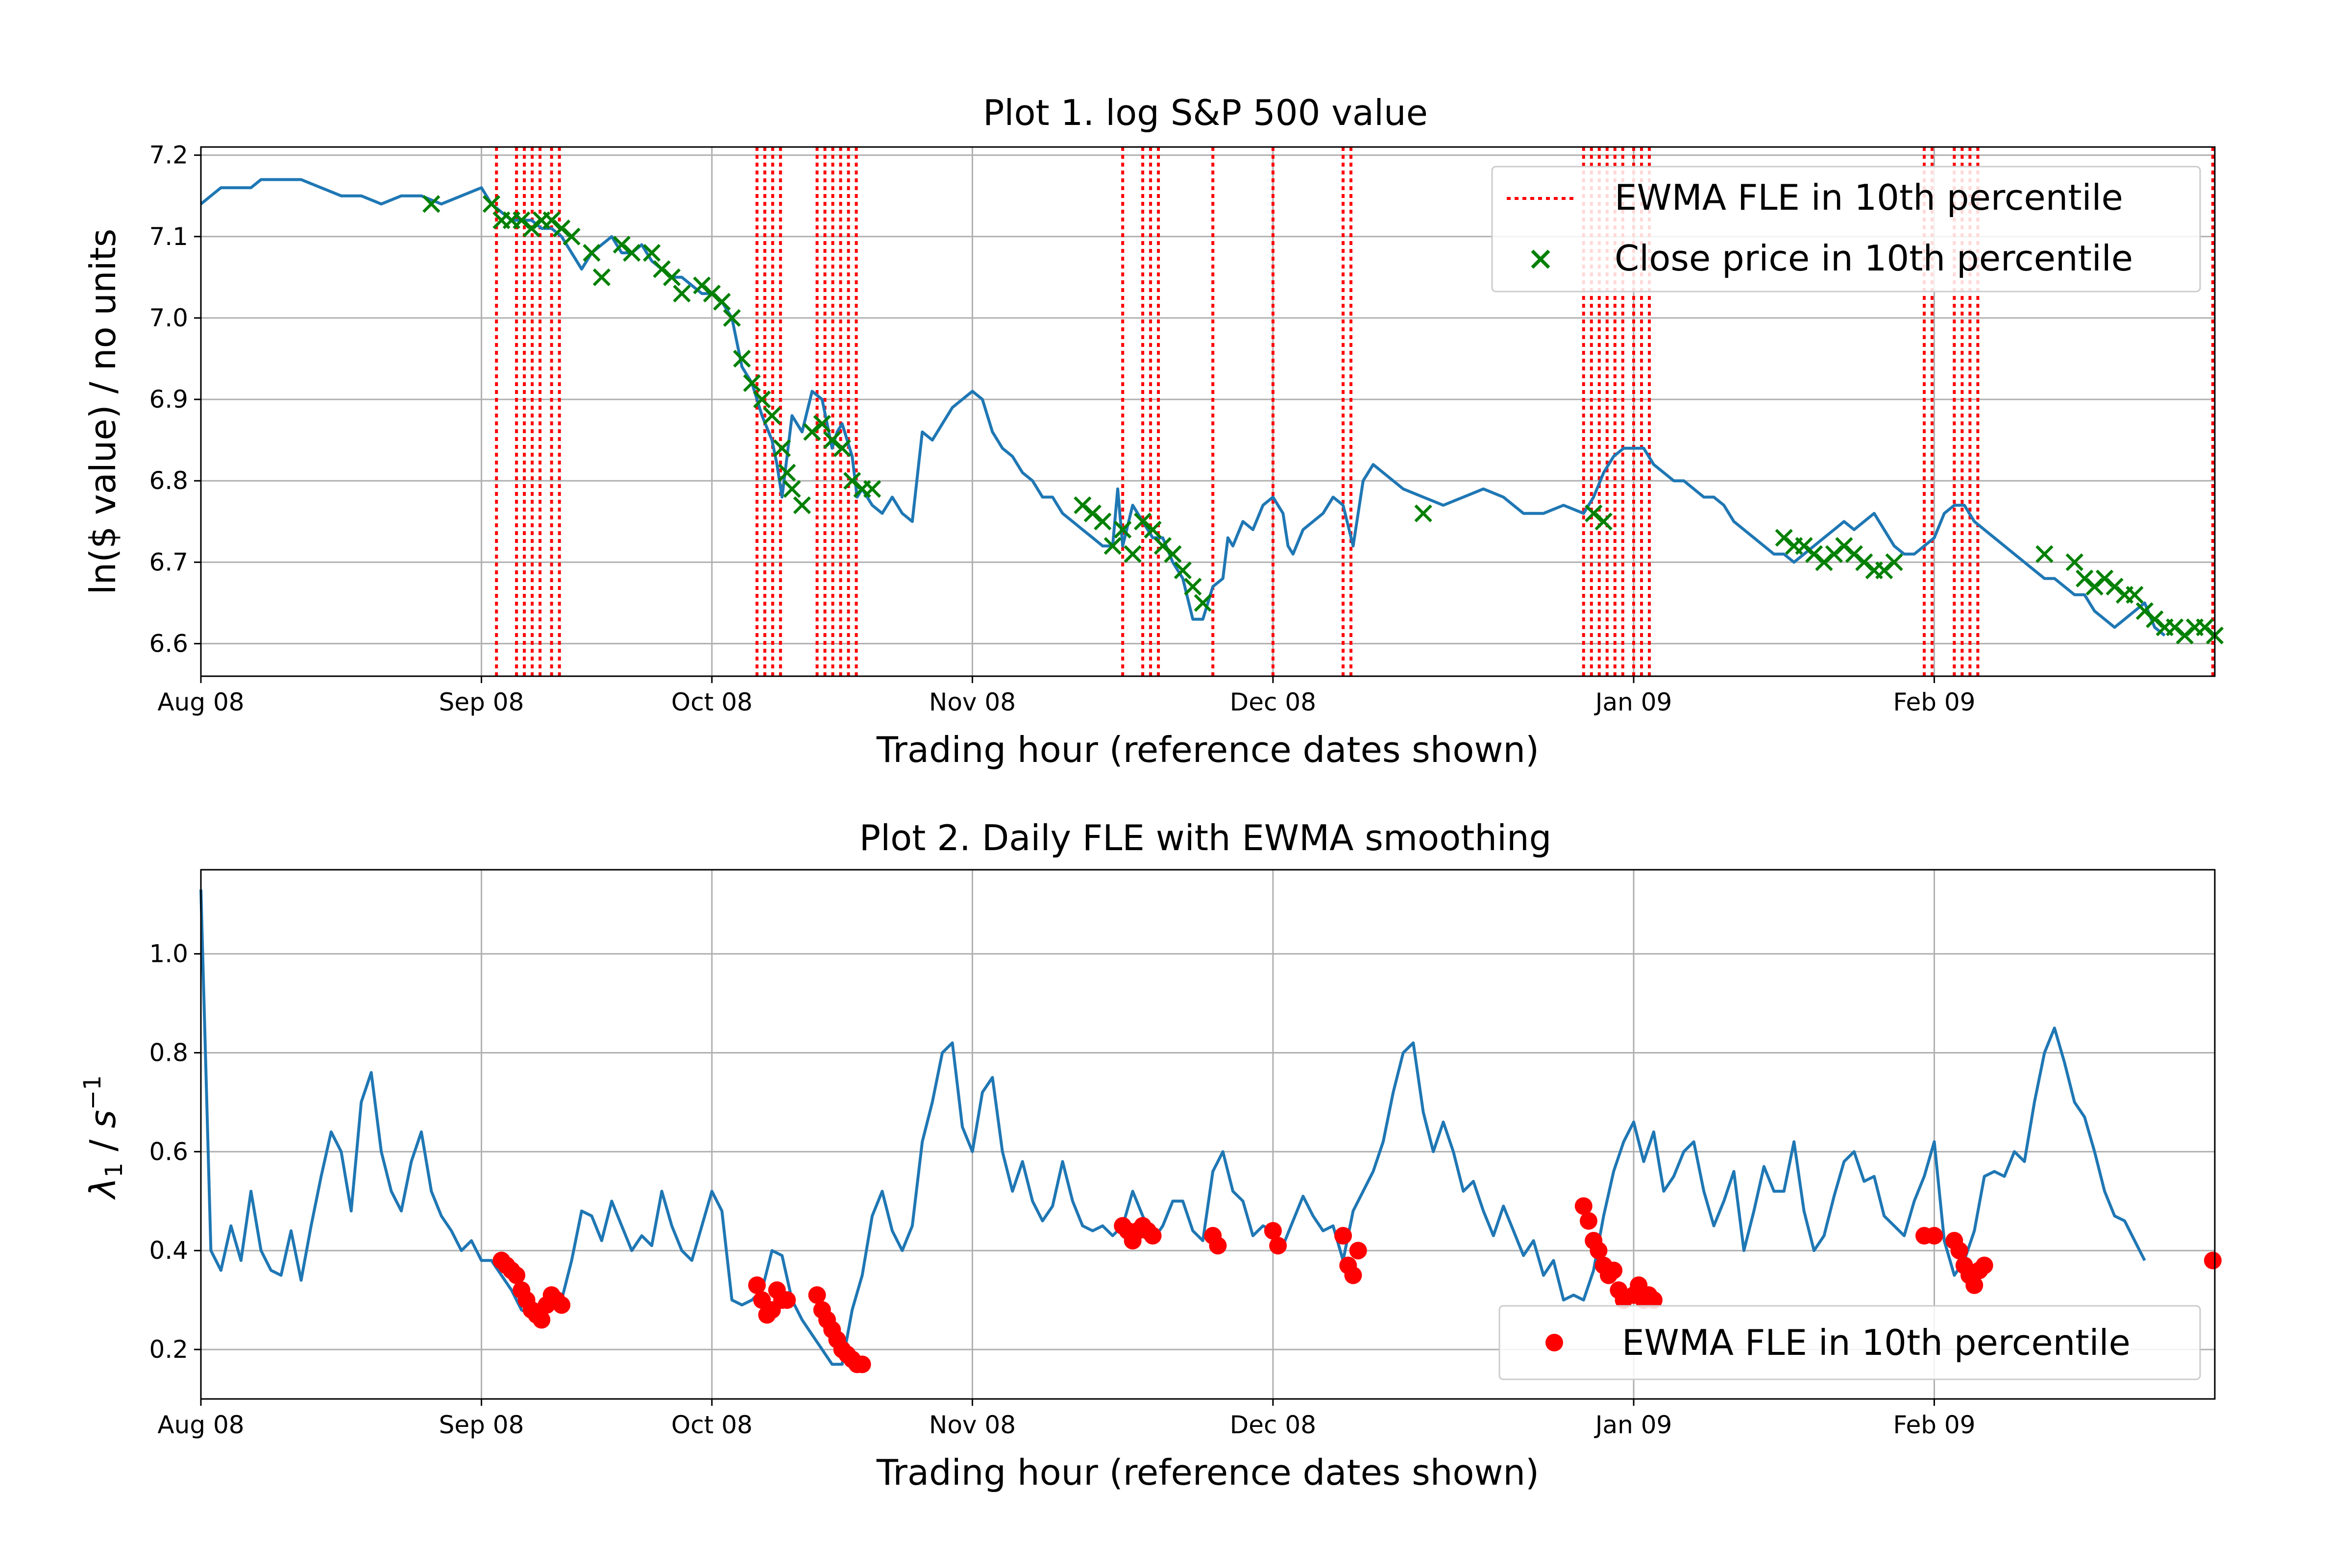 Image resolution: width=2352 pixels, height=1568 pixels. What do you see at coordinates (168, 156) in the screenshot?
I see `y-tick-label: 7.2` at bounding box center [168, 156].